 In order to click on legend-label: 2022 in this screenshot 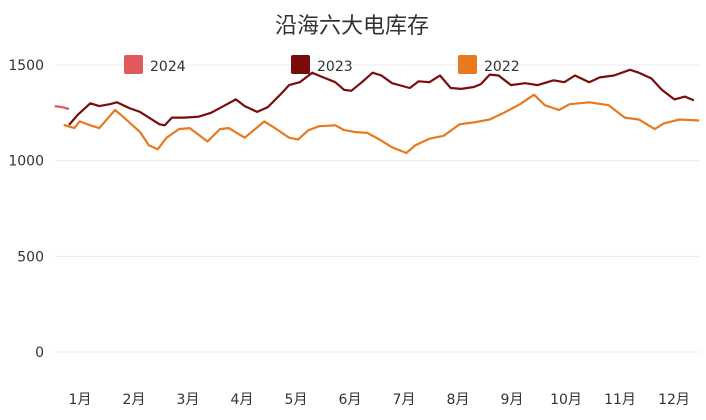, I will do `click(502, 67)`.